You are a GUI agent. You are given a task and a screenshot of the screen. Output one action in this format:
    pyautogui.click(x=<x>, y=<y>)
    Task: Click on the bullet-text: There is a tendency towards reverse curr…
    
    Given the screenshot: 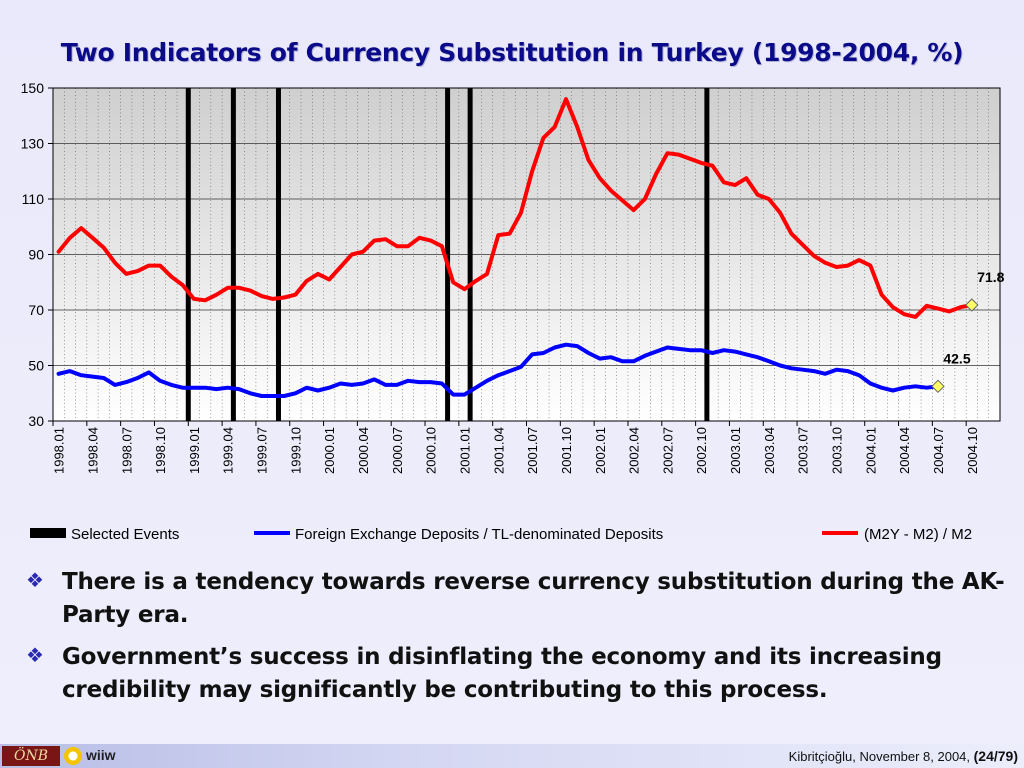 What is the action you would take?
    pyautogui.click(x=533, y=598)
    